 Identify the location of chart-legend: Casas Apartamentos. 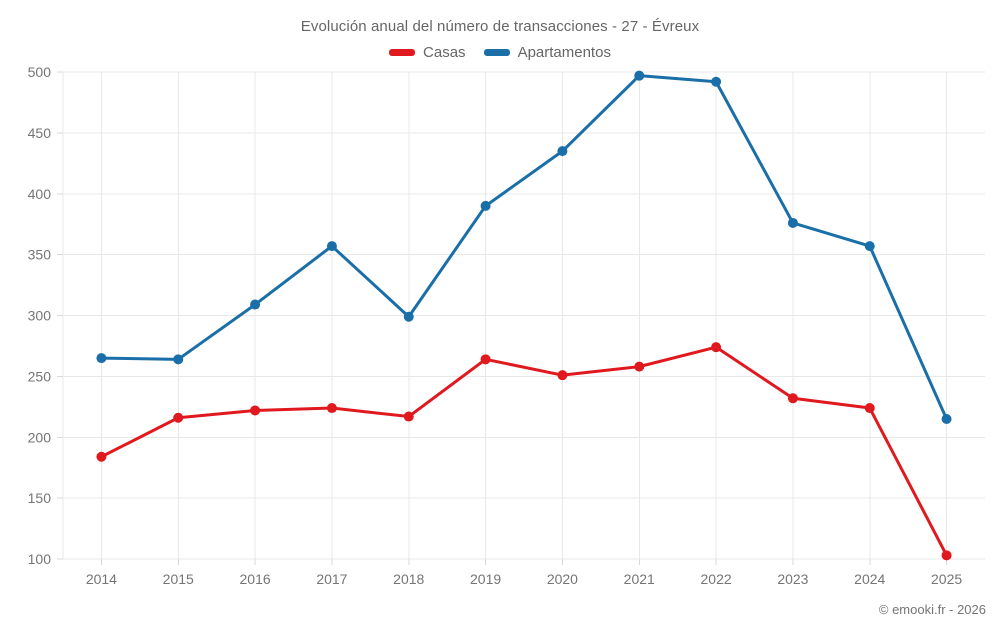
(500, 52).